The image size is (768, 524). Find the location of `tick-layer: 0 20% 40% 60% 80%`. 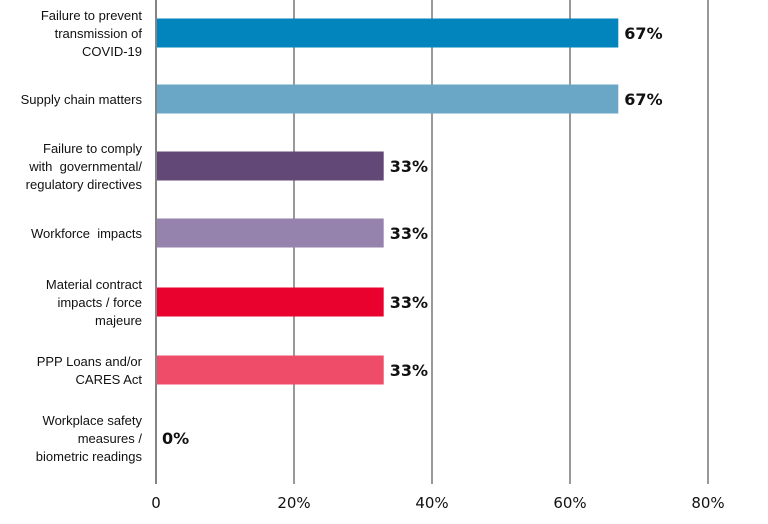

tick-layer: 0 20% 40% 60% 80% is located at coordinates (437, 503).